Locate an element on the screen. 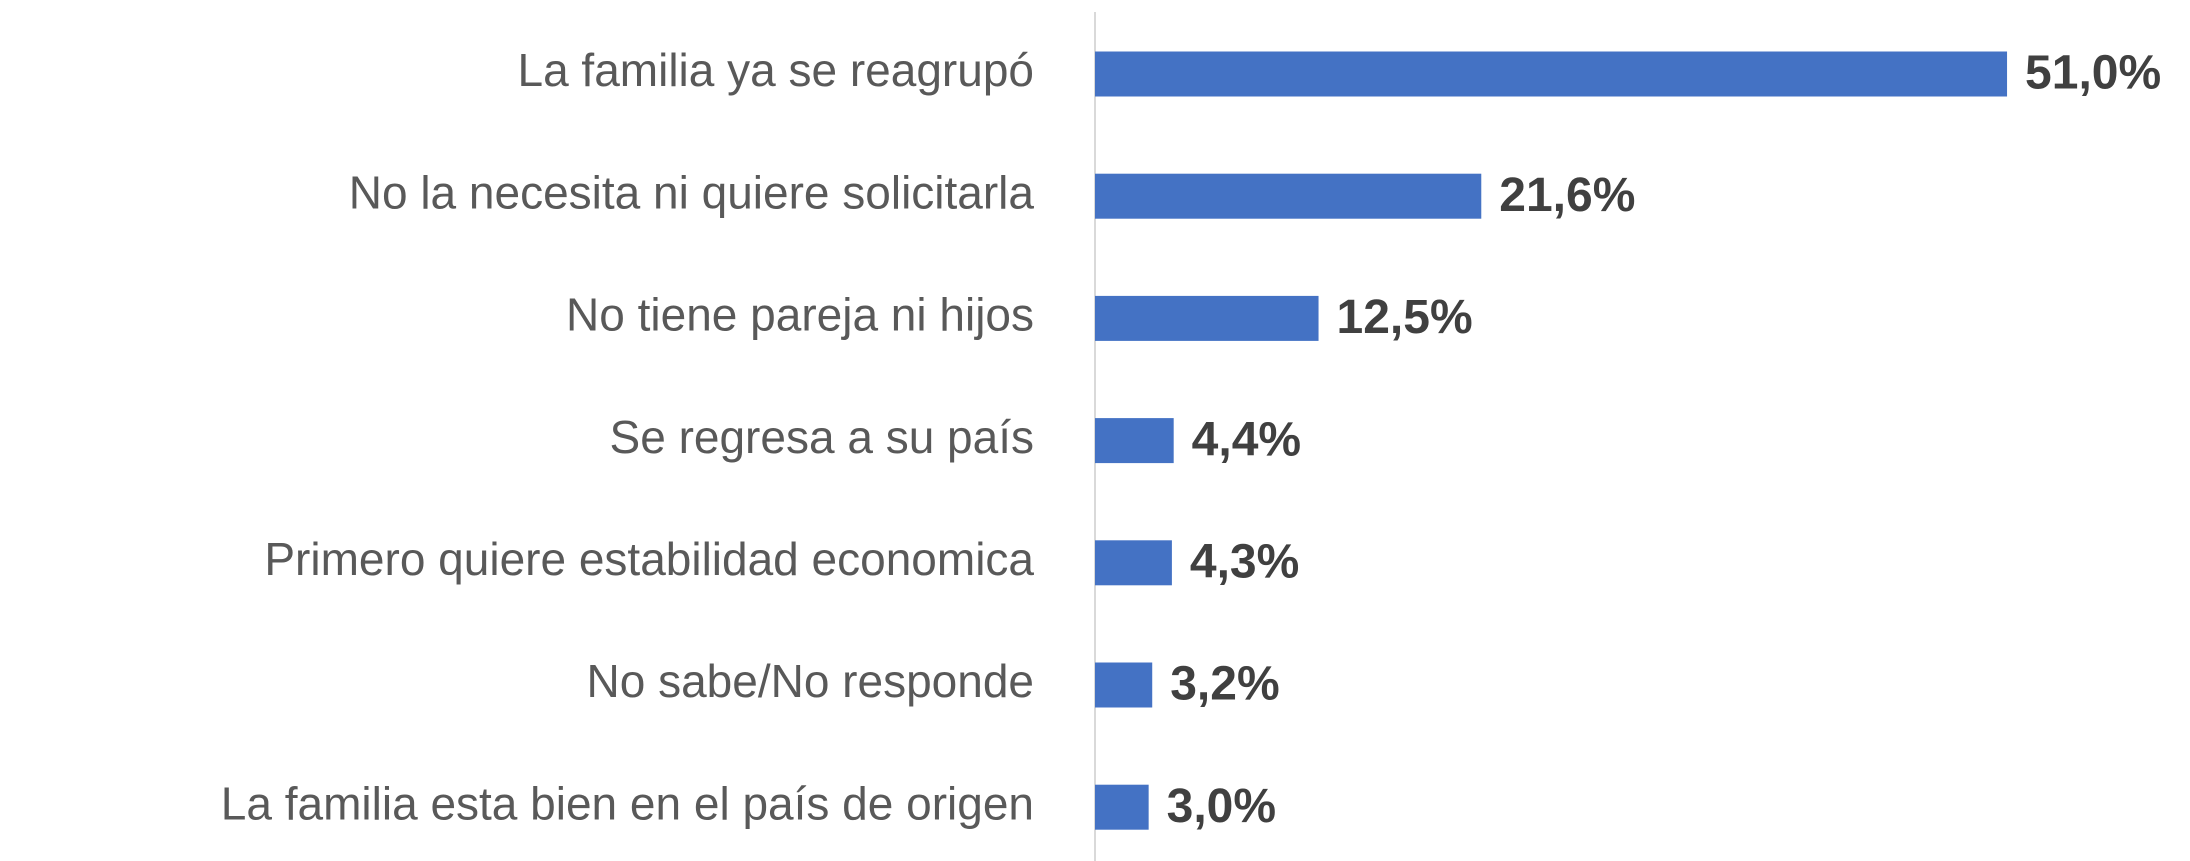 This screenshot has width=2190, height=861. category-label: Primero quiere estabilidad economica is located at coordinates (649, 559).